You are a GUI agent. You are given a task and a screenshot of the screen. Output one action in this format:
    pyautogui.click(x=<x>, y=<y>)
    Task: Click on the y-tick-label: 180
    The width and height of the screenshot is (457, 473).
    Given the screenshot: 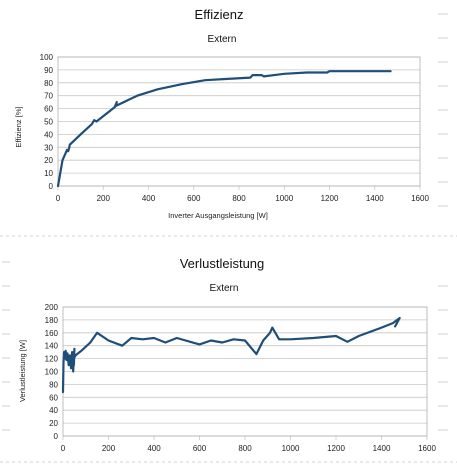 What is the action you would take?
    pyautogui.click(x=52, y=320)
    